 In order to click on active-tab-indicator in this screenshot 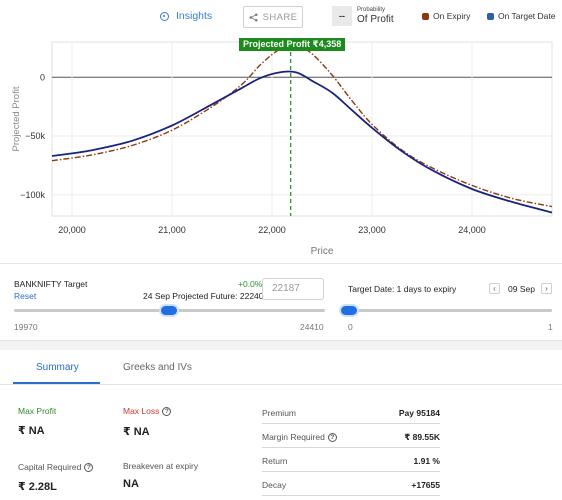, I will do `click(56, 383)`.